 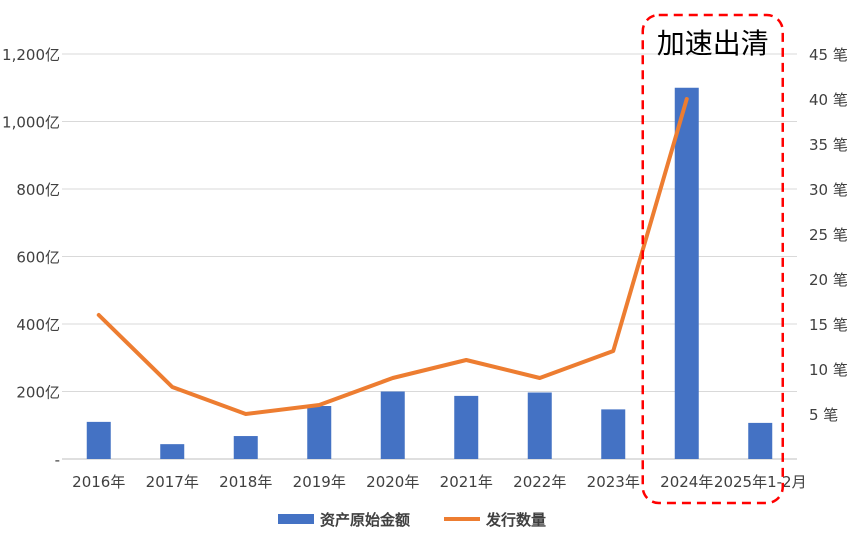 What do you see at coordinates (828, 100) in the screenshot?
I see `right-axis-tick-label: 40 笔` at bounding box center [828, 100].